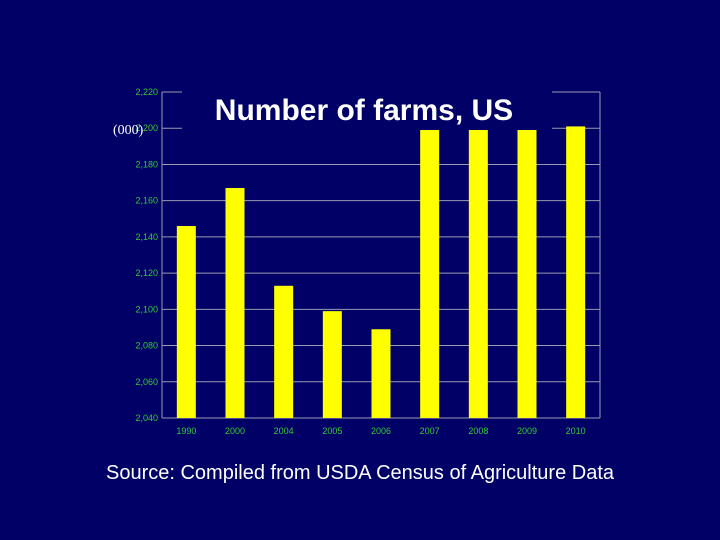 The height and width of the screenshot is (540, 720). Describe the element at coordinates (146, 201) in the screenshot. I see `y-tick-label: 2,160` at that location.